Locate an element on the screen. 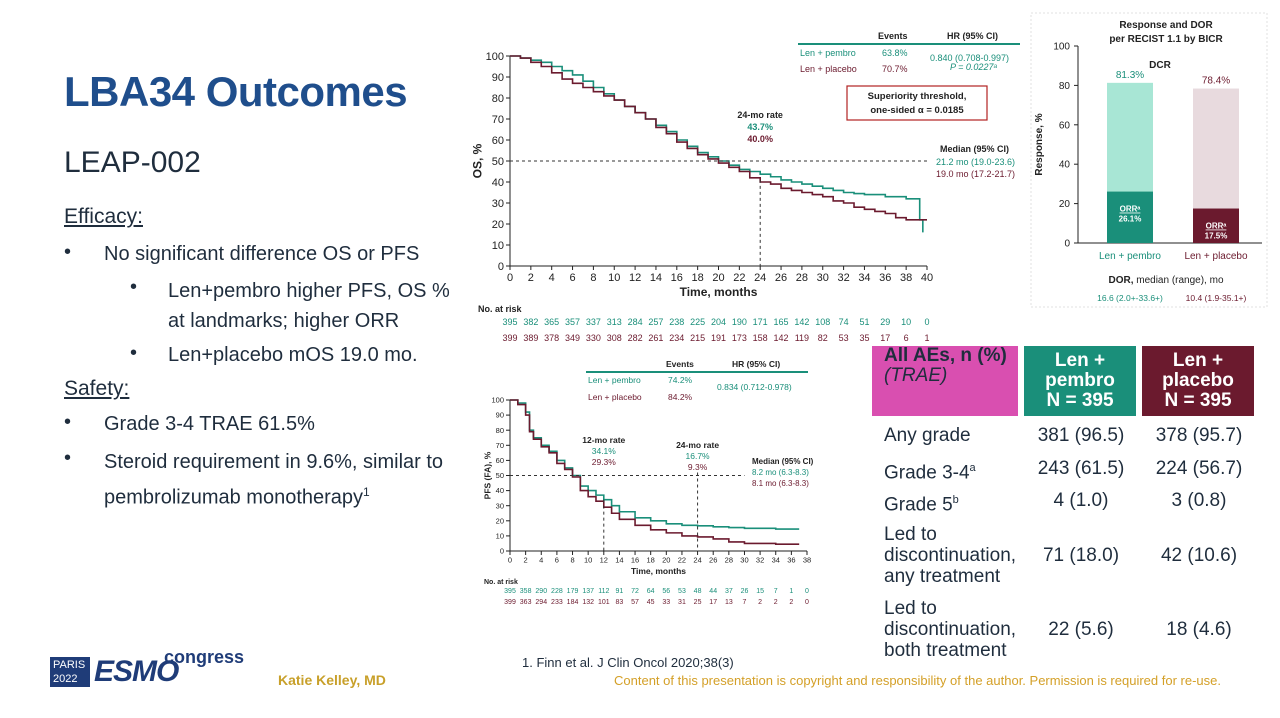 The height and width of the screenshot is (718, 1280). threshold-line-1: Superiority threshold, is located at coordinates (917, 96).